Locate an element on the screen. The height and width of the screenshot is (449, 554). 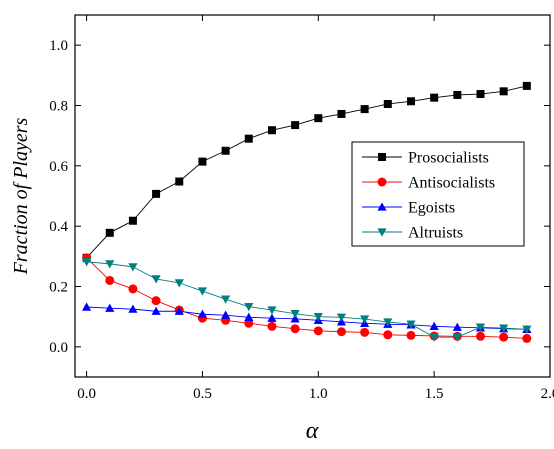
legend-marker-antisocialists is located at coordinates (382, 182).